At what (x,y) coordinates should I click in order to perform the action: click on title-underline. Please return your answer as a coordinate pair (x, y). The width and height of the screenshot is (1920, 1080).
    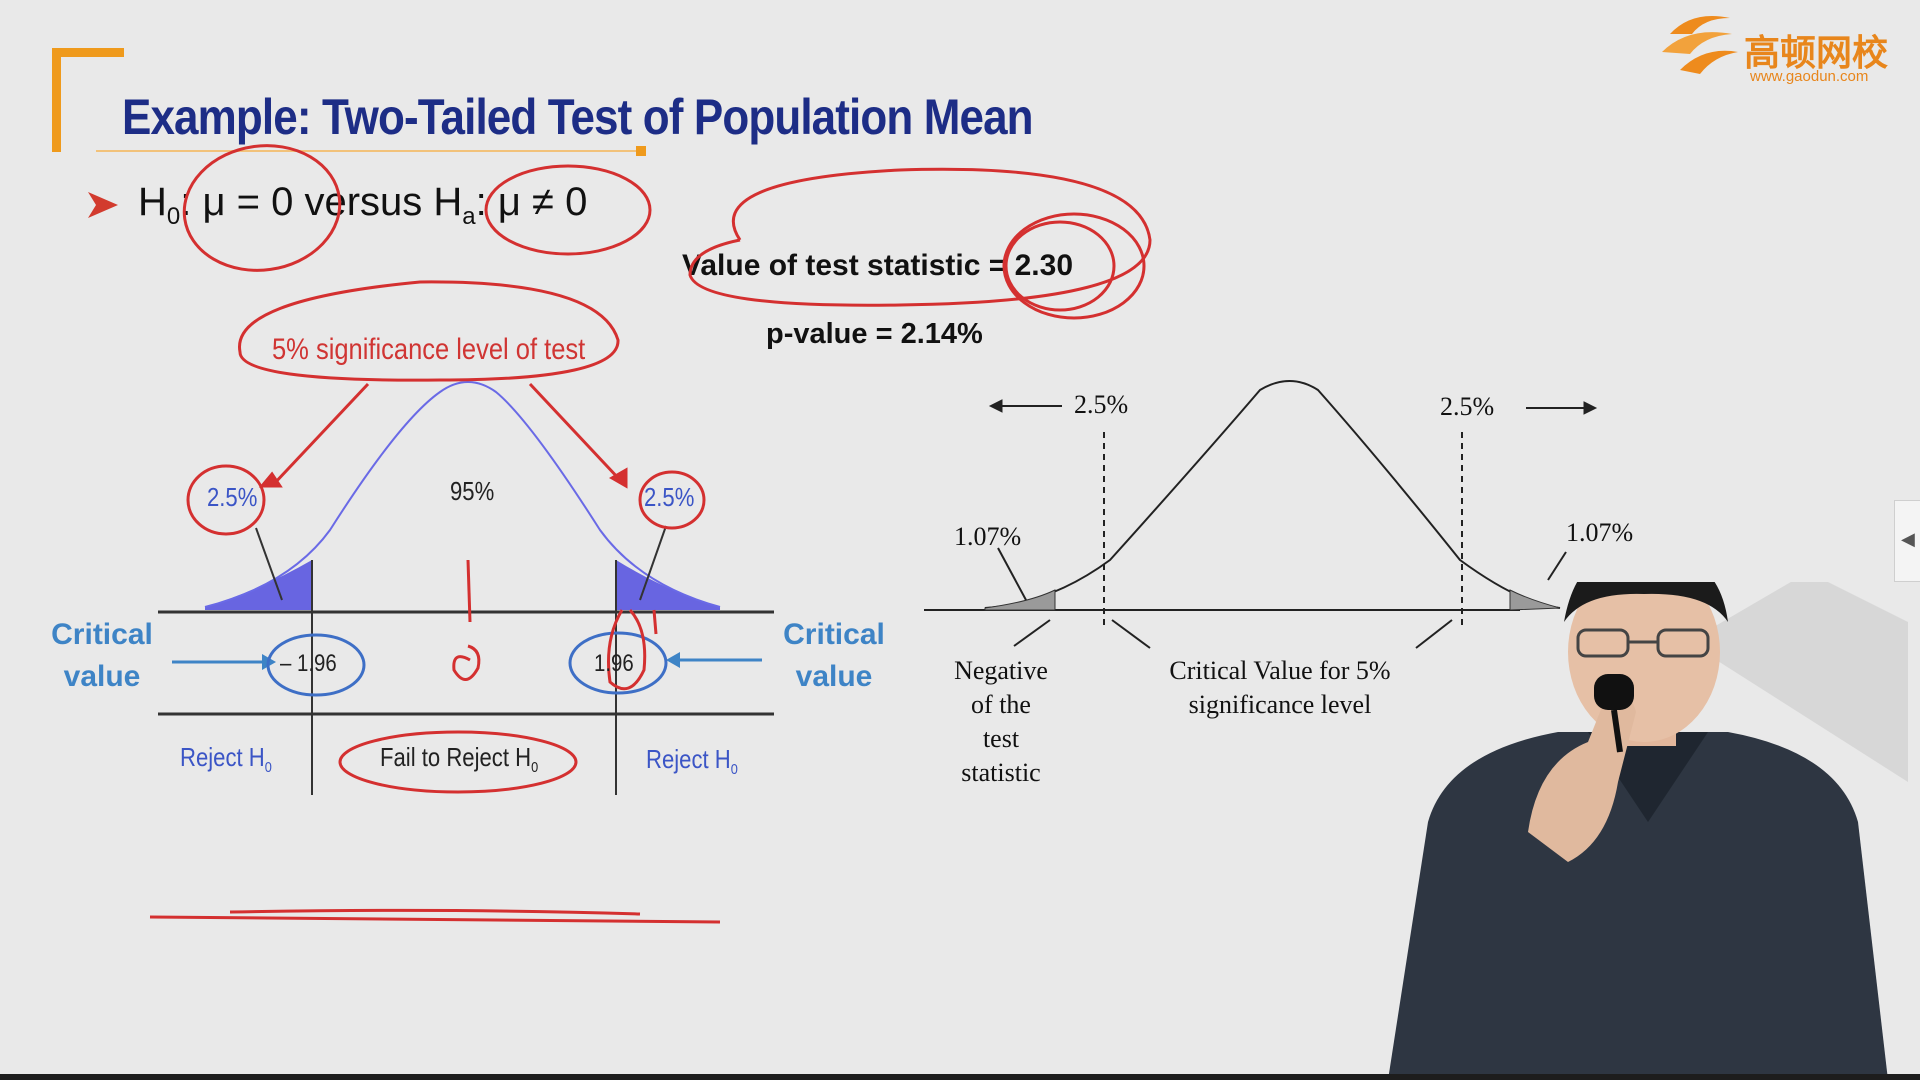
    Looking at the image, I should click on (369, 151).